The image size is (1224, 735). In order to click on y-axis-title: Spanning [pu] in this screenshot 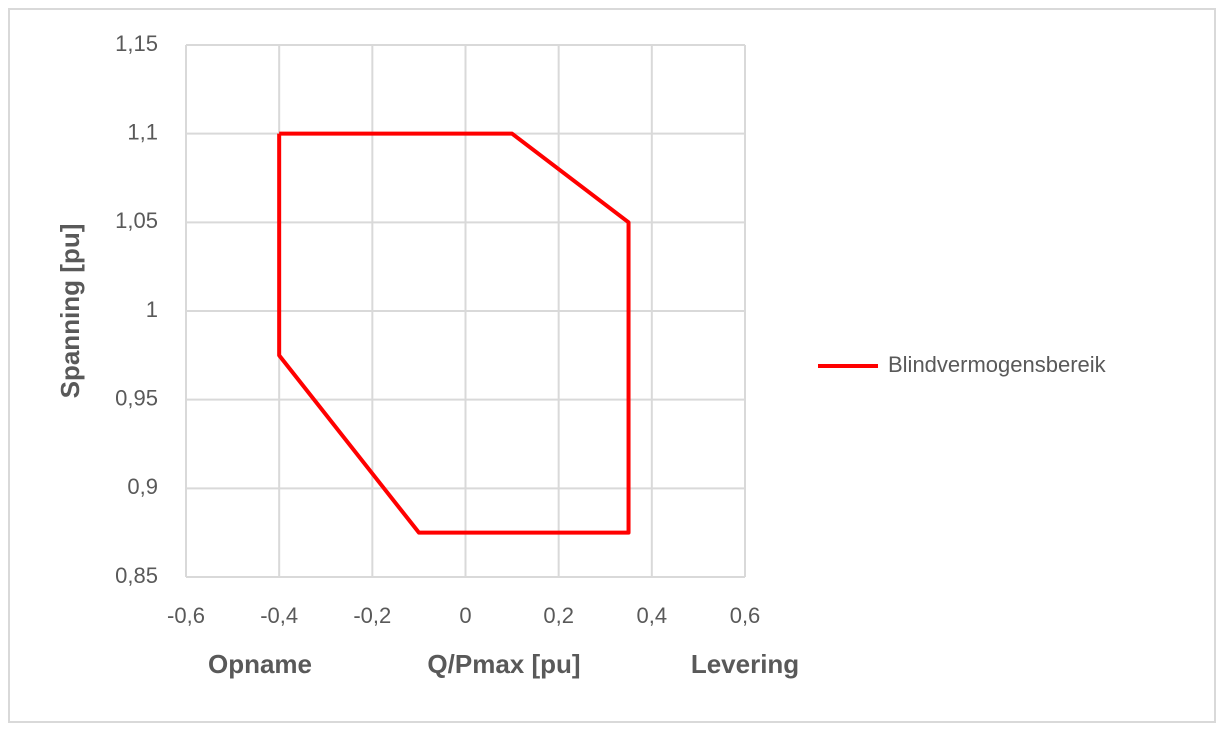, I will do `click(70, 311)`.